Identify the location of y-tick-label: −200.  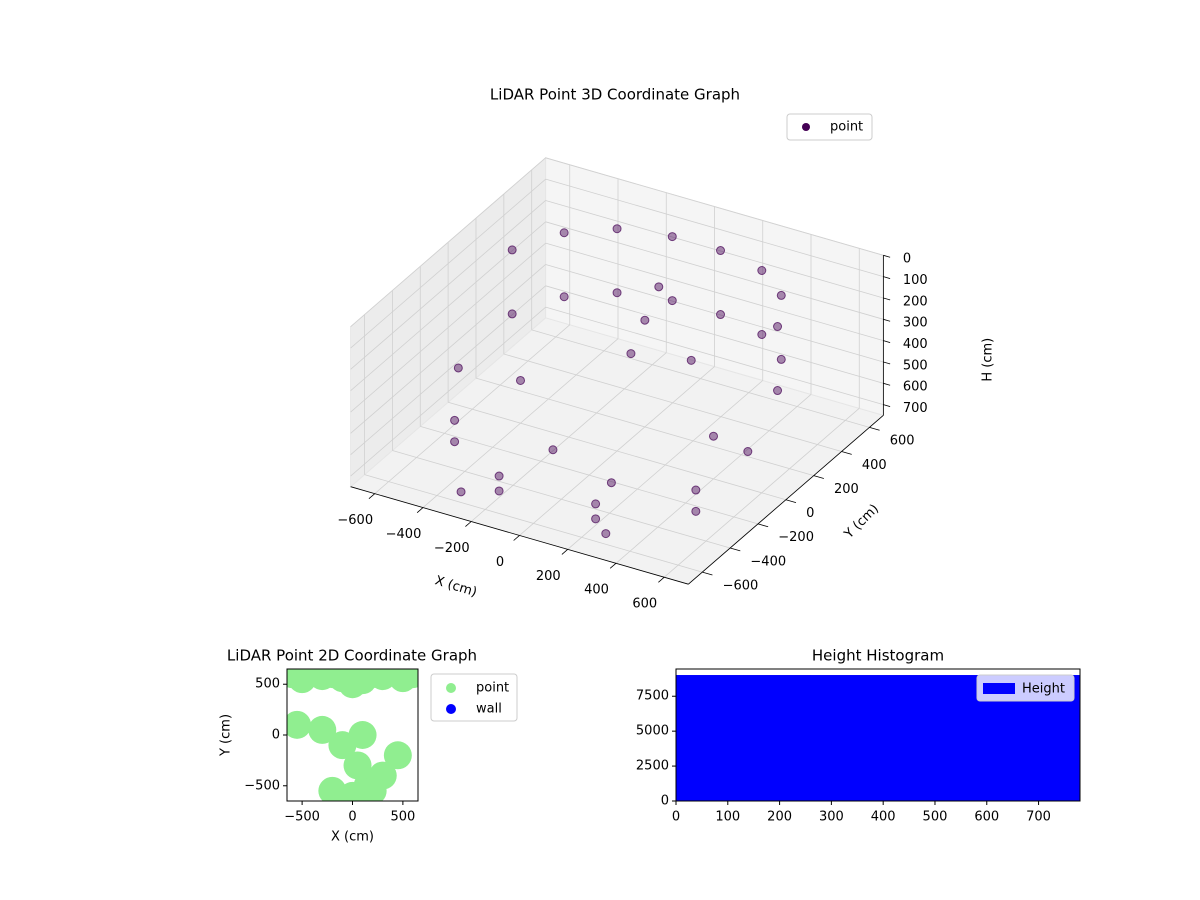
(796, 537).